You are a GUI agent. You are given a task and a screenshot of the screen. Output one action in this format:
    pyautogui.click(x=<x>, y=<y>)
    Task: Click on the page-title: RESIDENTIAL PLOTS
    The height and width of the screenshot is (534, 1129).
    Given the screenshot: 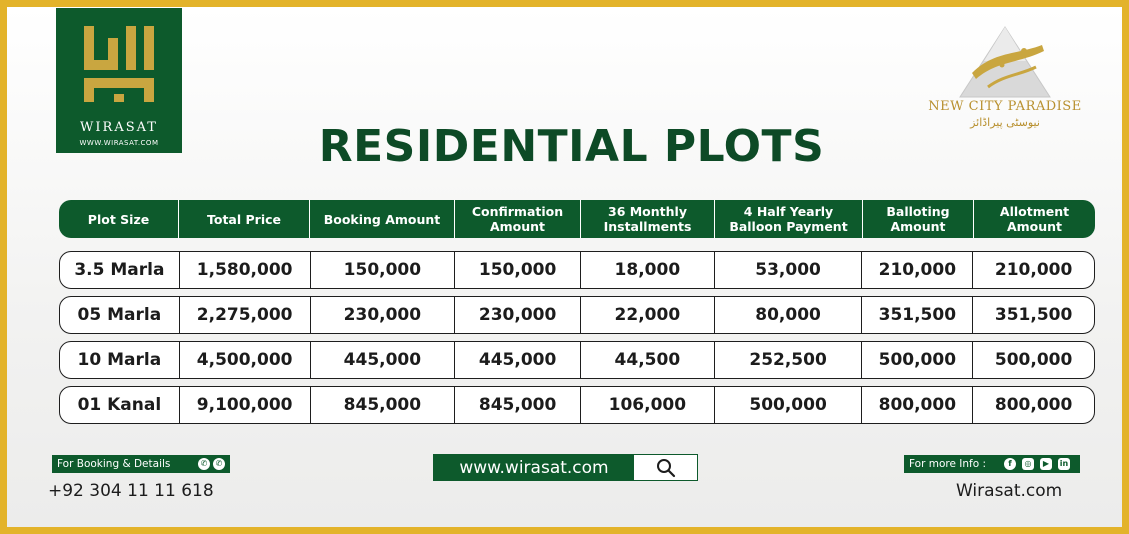 What is the action you would take?
    pyautogui.click(x=571, y=146)
    